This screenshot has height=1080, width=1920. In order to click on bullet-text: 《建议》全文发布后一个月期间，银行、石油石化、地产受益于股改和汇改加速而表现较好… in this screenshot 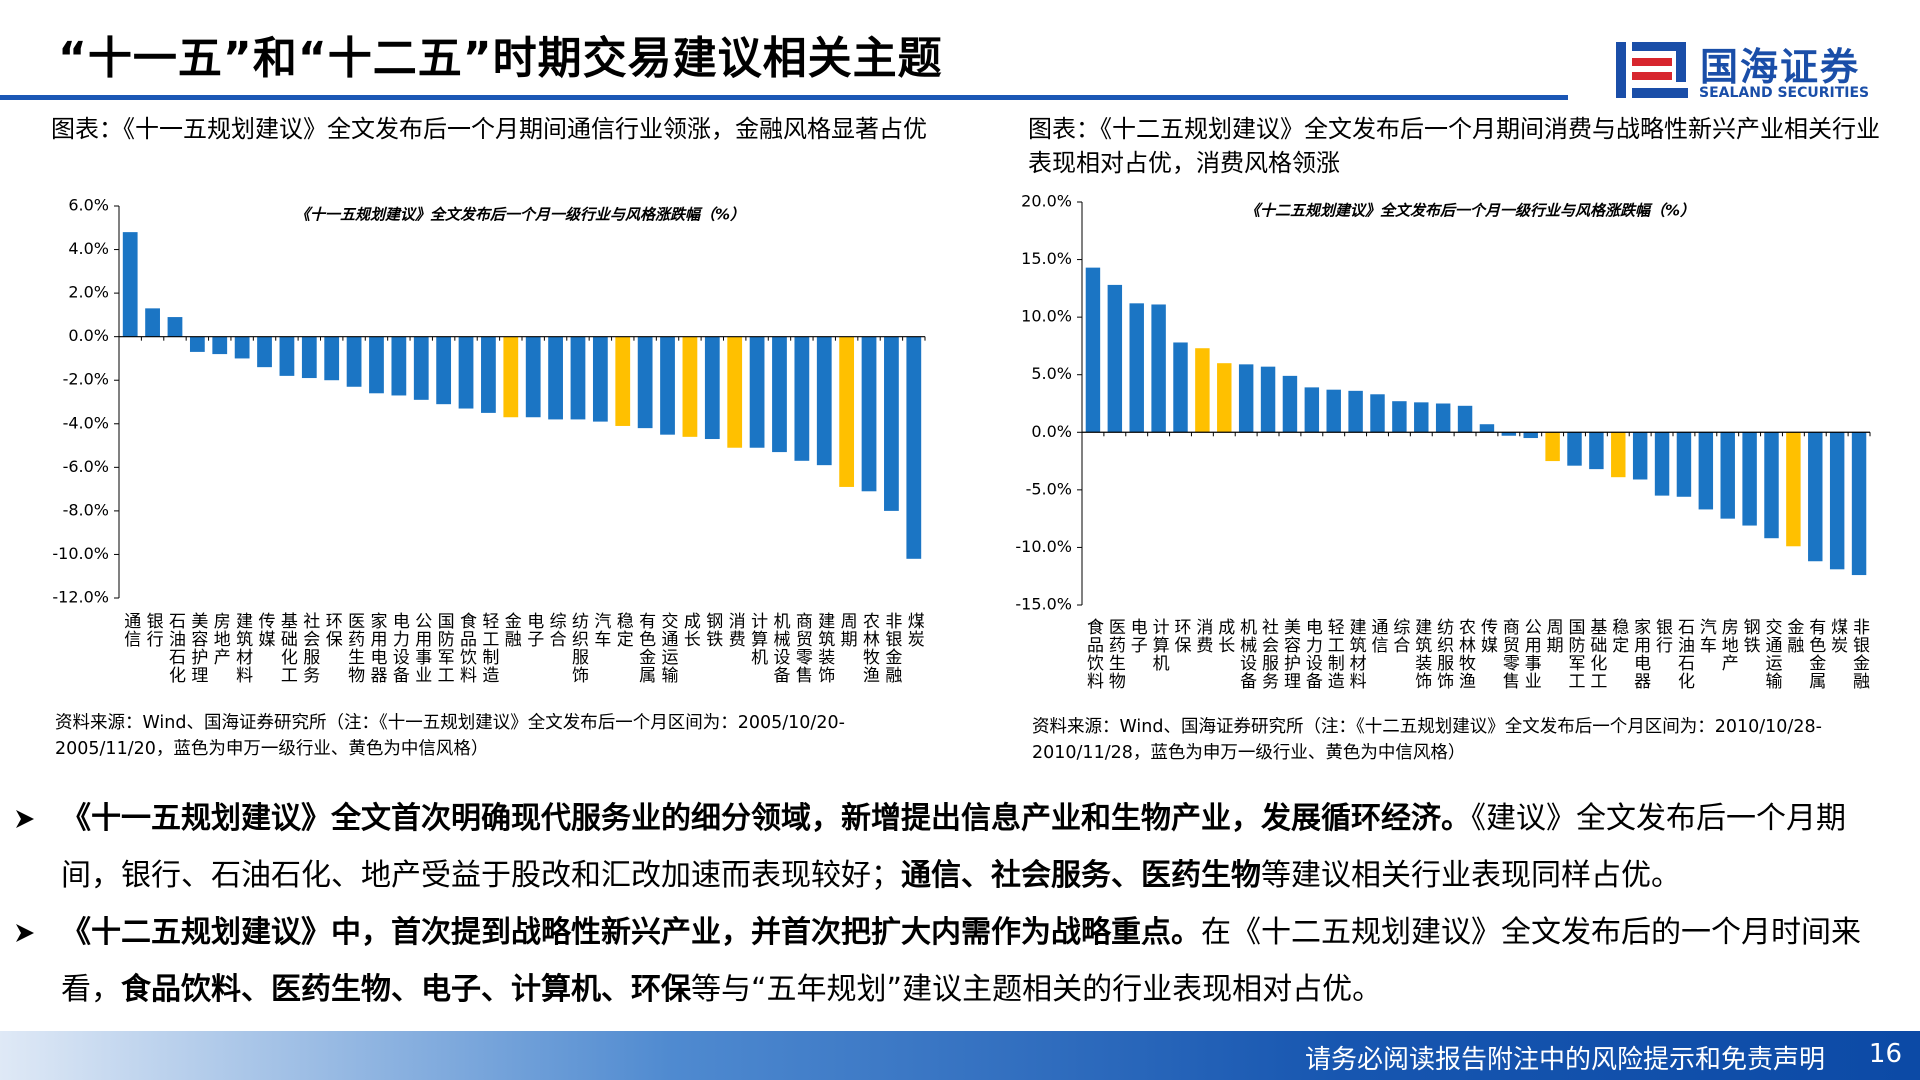, I will do `click(953, 847)`.